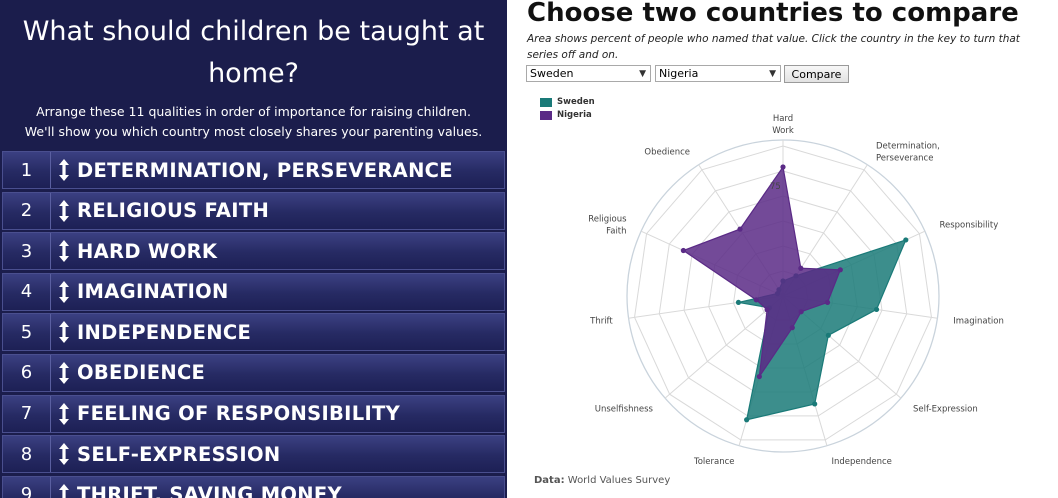  I want to click on grid-ring, so click(783, 293).